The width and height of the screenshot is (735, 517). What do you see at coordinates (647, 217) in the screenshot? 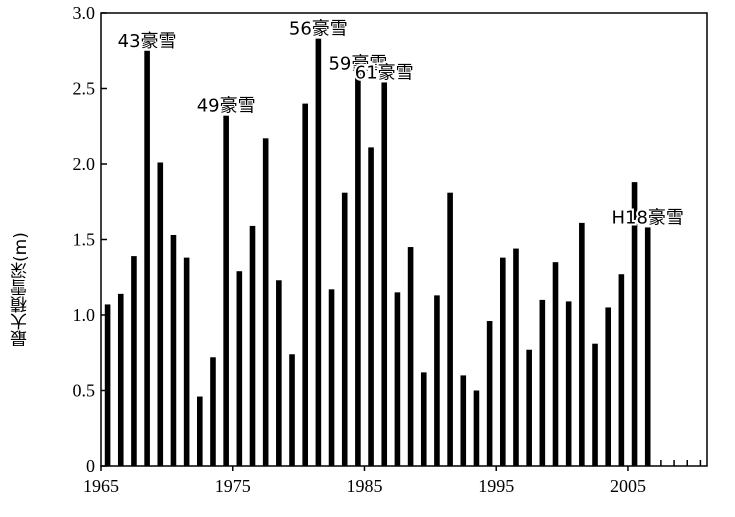
I see `annotation-label: H18豪雪` at bounding box center [647, 217].